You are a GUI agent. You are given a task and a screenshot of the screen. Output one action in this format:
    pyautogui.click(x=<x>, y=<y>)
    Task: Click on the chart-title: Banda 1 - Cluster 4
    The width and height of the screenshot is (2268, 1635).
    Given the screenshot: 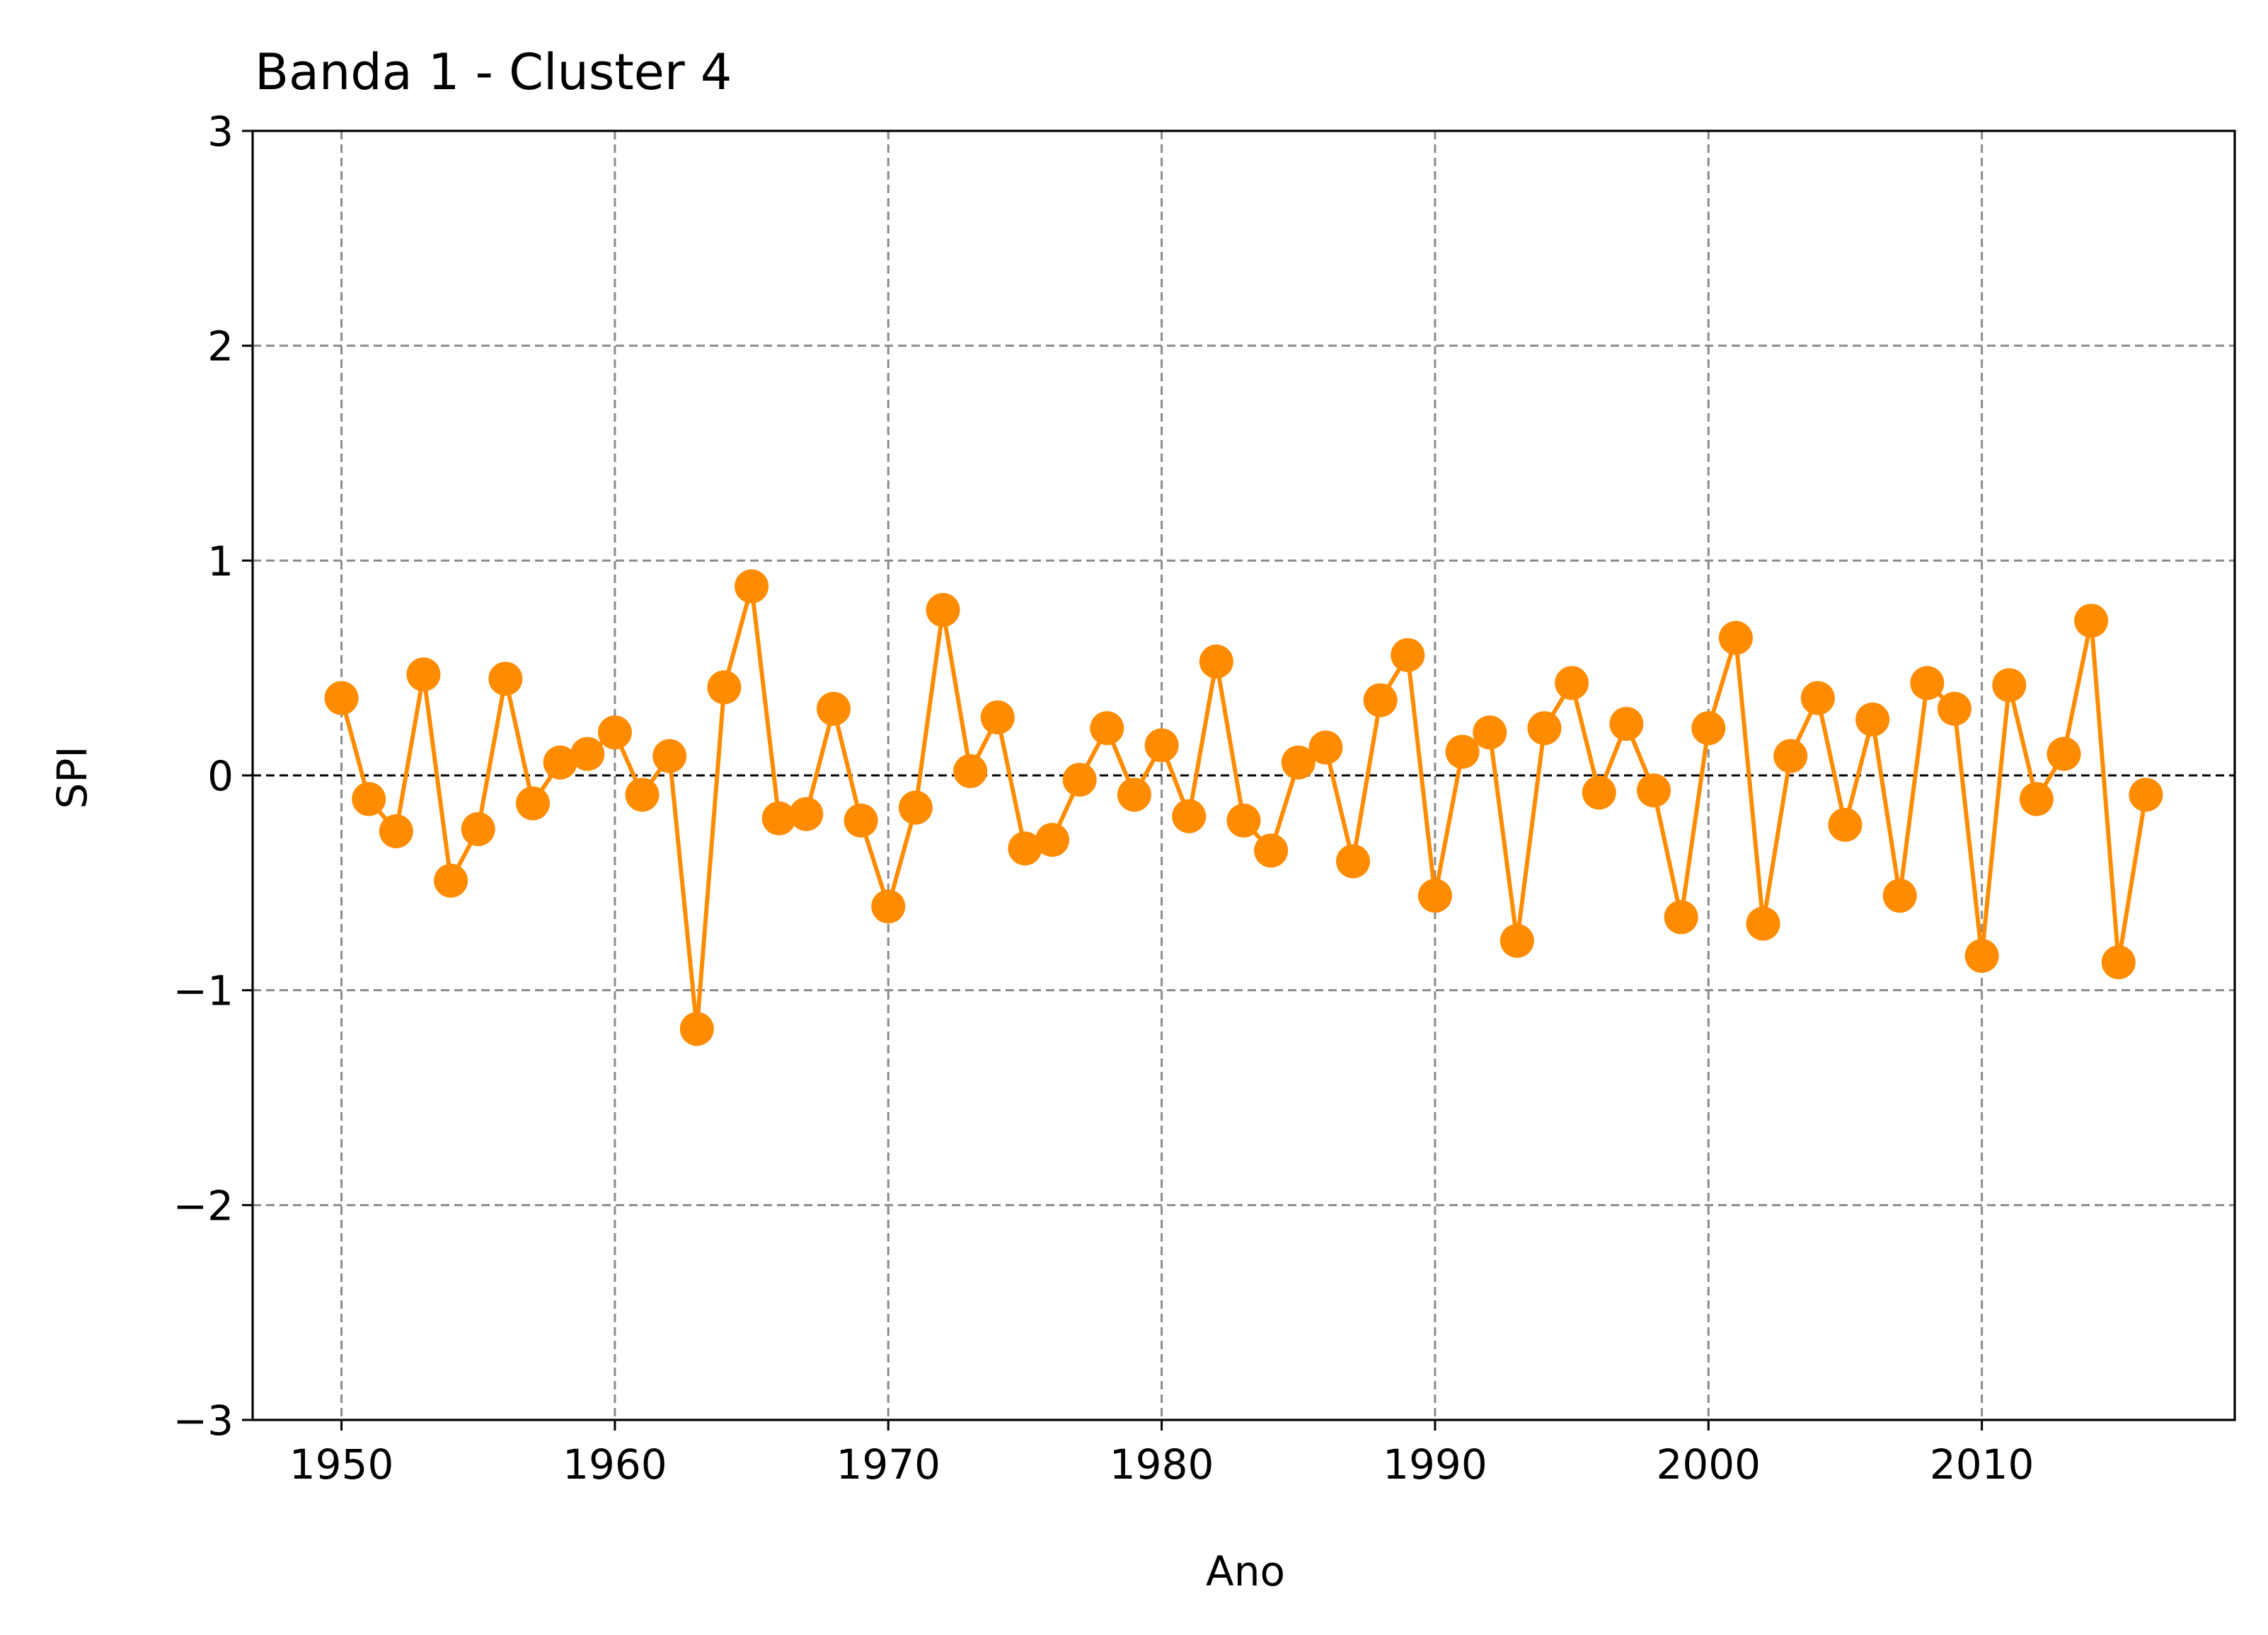 What is the action you would take?
    pyautogui.click(x=493, y=72)
    